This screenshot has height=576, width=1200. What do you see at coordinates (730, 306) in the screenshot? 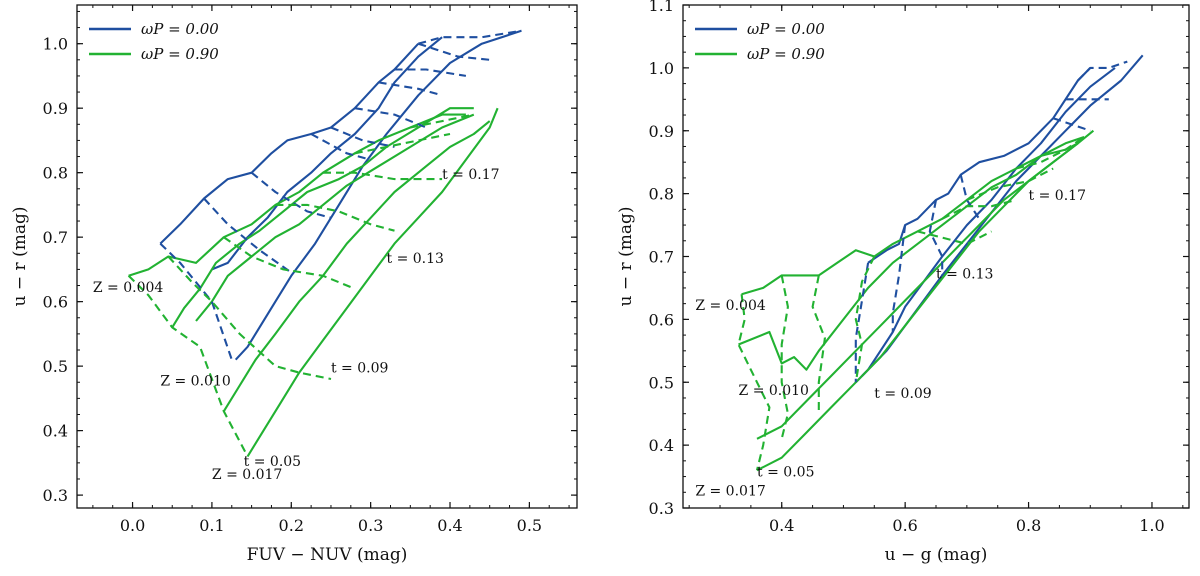
I see `right-annotation: Z = 0.004` at bounding box center [730, 306].